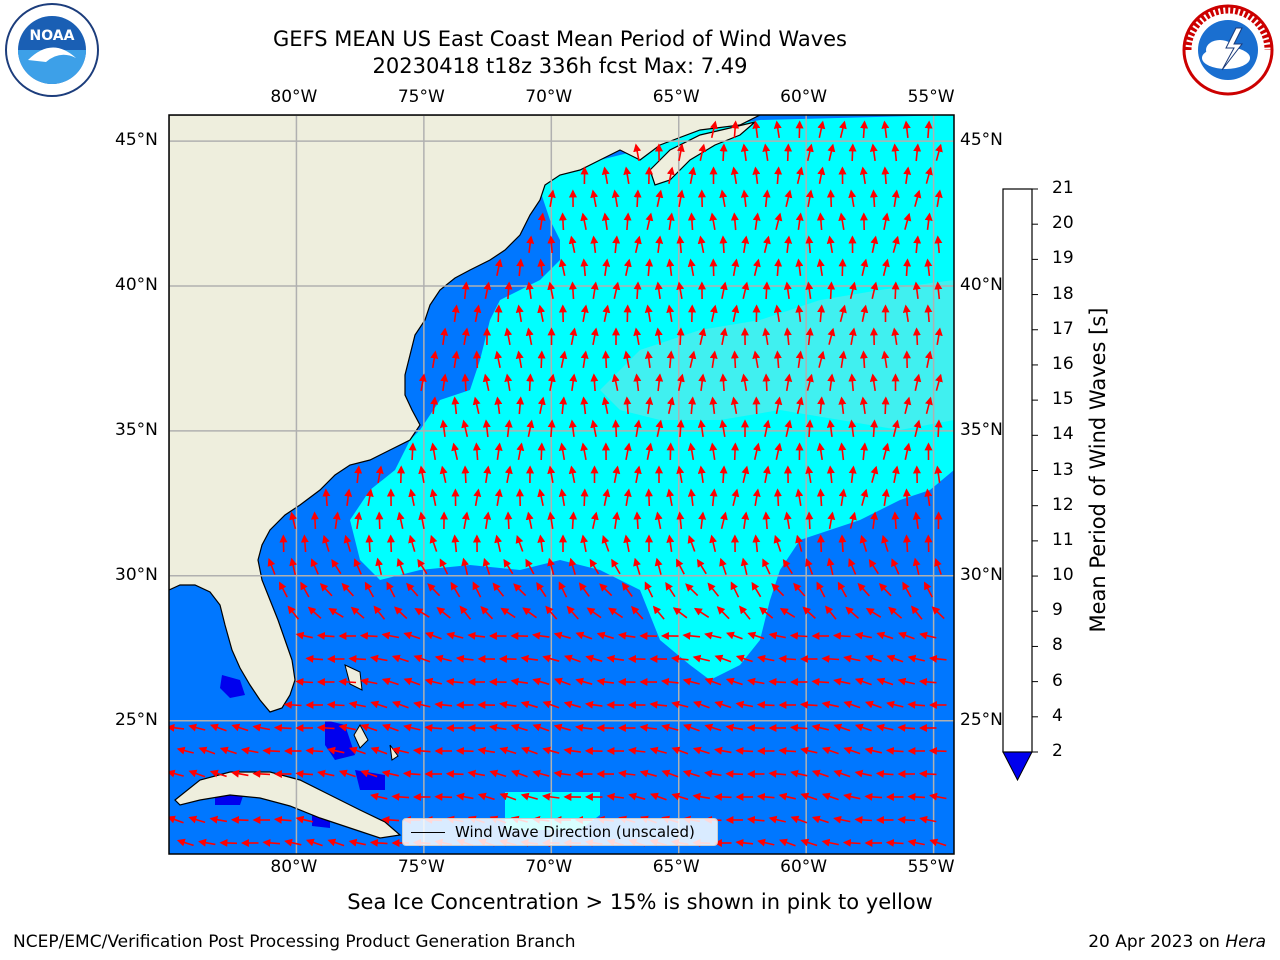  I want to click on legend: Wind Wave Direction (unscaled), so click(560, 832).